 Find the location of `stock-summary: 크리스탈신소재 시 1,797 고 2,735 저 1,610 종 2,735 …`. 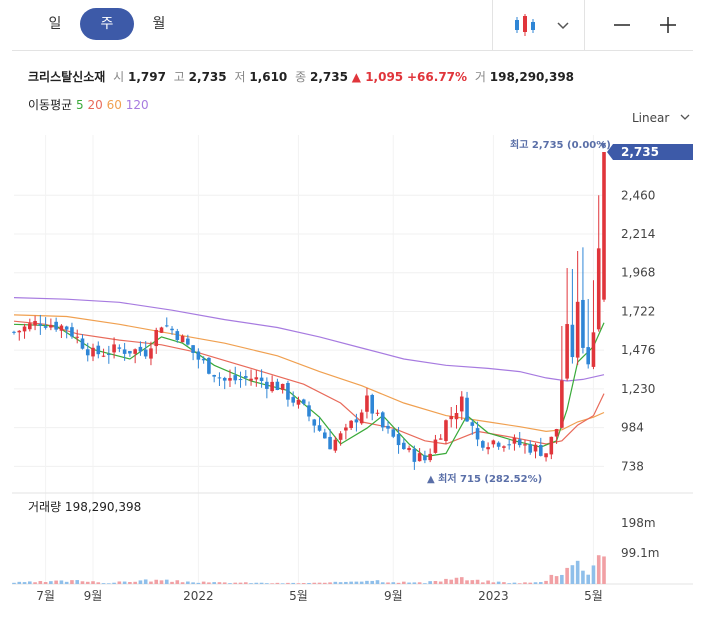

stock-summary: 크리스탈신소재 시 1,797 고 2,735 저 1,610 종 2,735 … is located at coordinates (301, 76).